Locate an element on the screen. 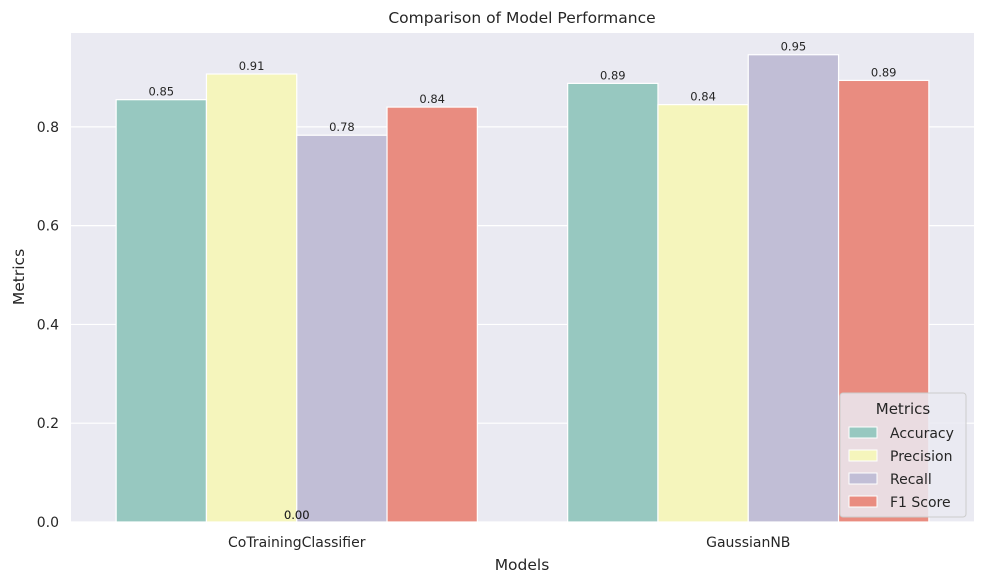  legend-label: Recall is located at coordinates (911, 480).